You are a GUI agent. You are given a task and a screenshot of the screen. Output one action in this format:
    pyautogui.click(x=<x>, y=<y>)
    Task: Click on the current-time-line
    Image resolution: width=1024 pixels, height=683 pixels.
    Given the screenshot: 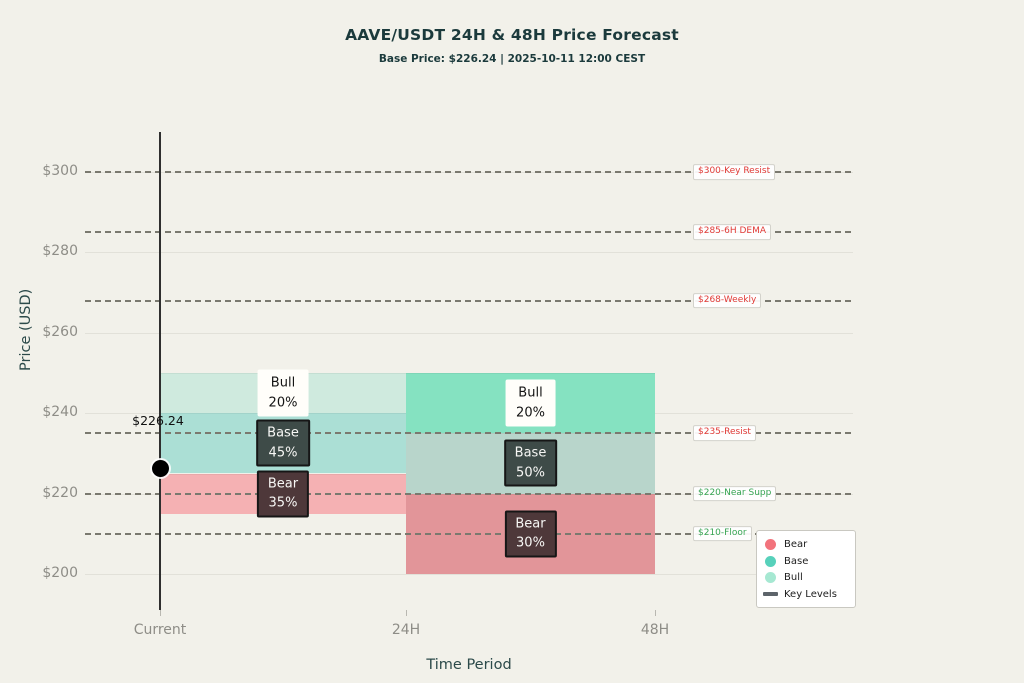 What is the action you would take?
    pyautogui.click(x=160, y=371)
    